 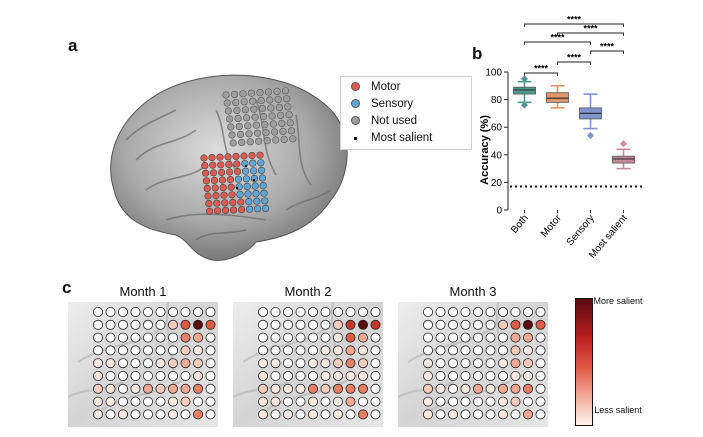 What do you see at coordinates (406, 138) in the screenshot?
I see `legend-item-most-salient: Most salient` at bounding box center [406, 138].